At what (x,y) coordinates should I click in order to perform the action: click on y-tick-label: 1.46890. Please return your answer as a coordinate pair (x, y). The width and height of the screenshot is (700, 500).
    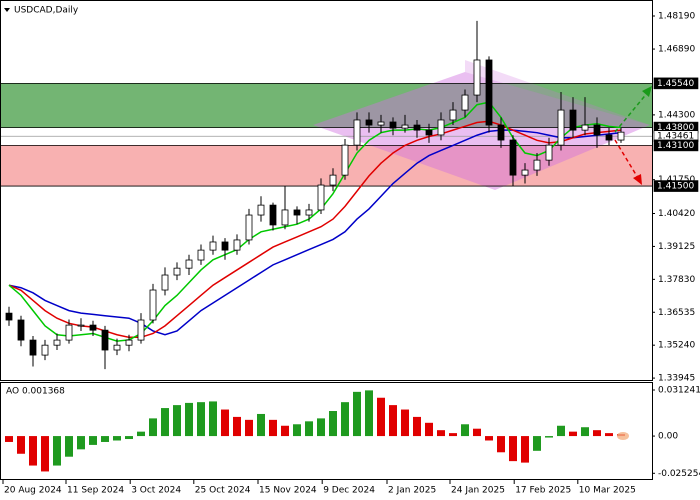
    Looking at the image, I should click on (676, 50).